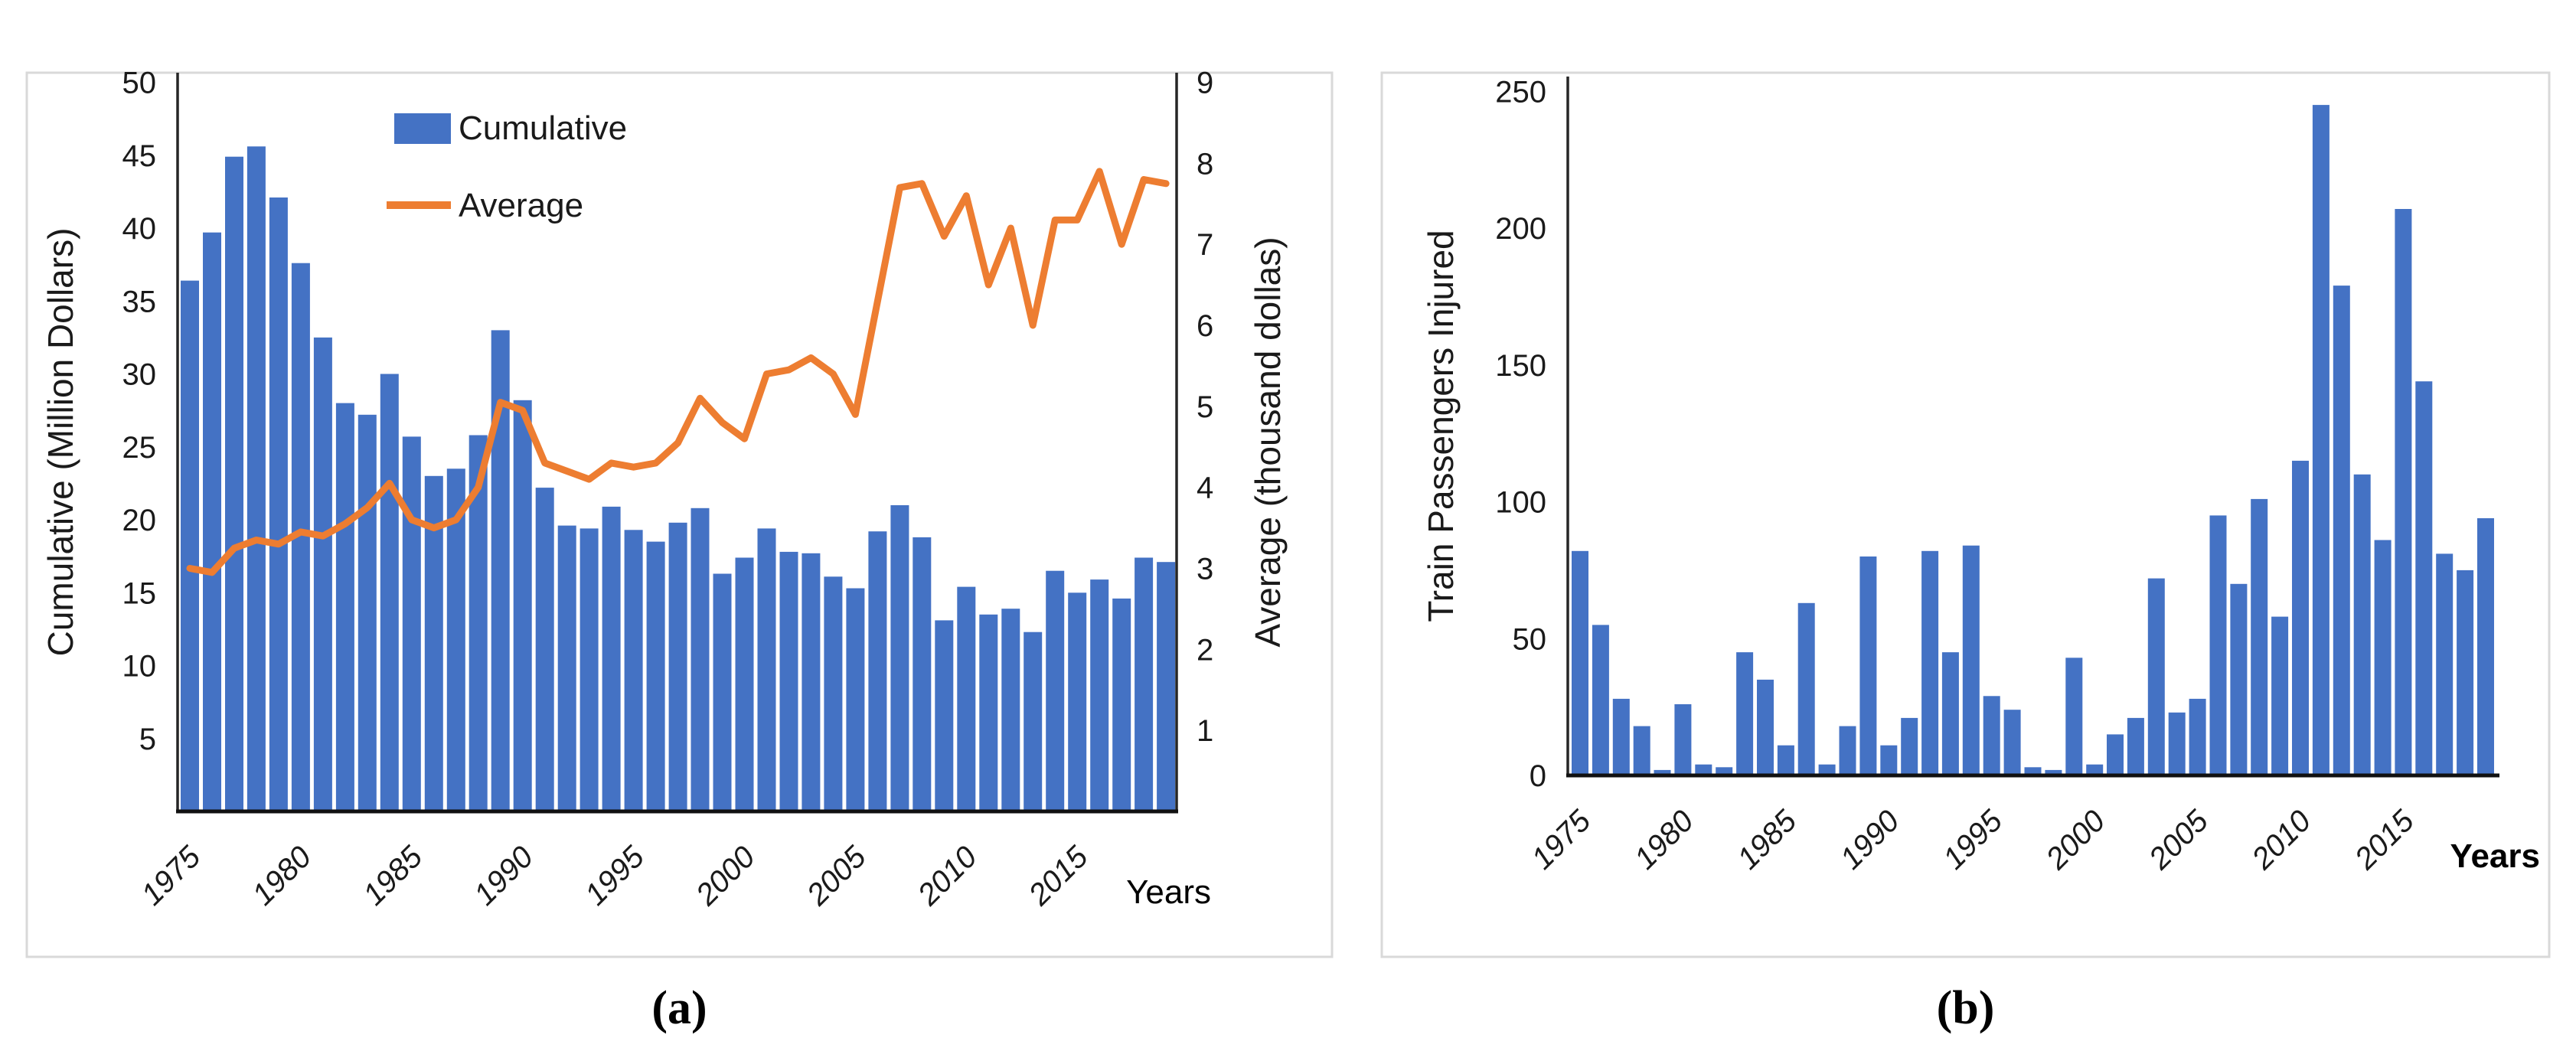 The width and height of the screenshot is (2576, 1064). I want to click on y2-tick-8: 8, so click(1205, 164).